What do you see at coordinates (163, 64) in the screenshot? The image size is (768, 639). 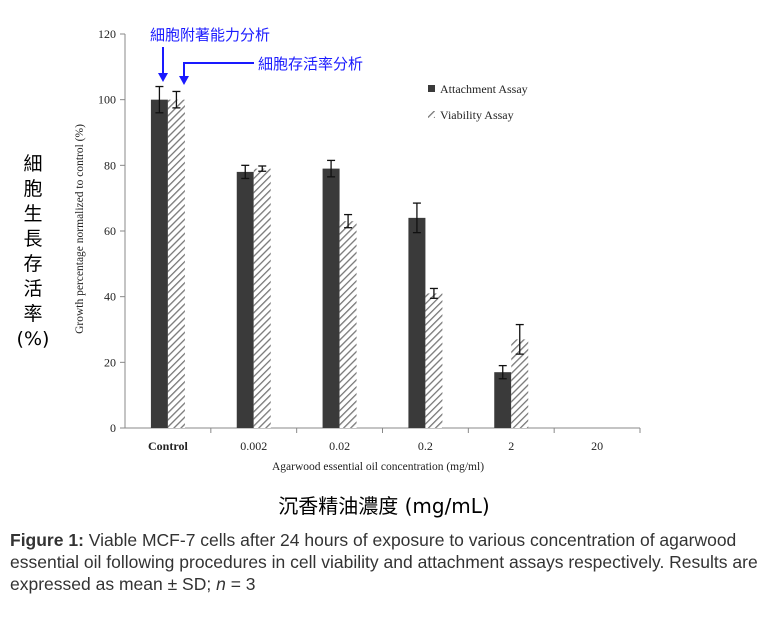 I see `attachment-arrow` at bounding box center [163, 64].